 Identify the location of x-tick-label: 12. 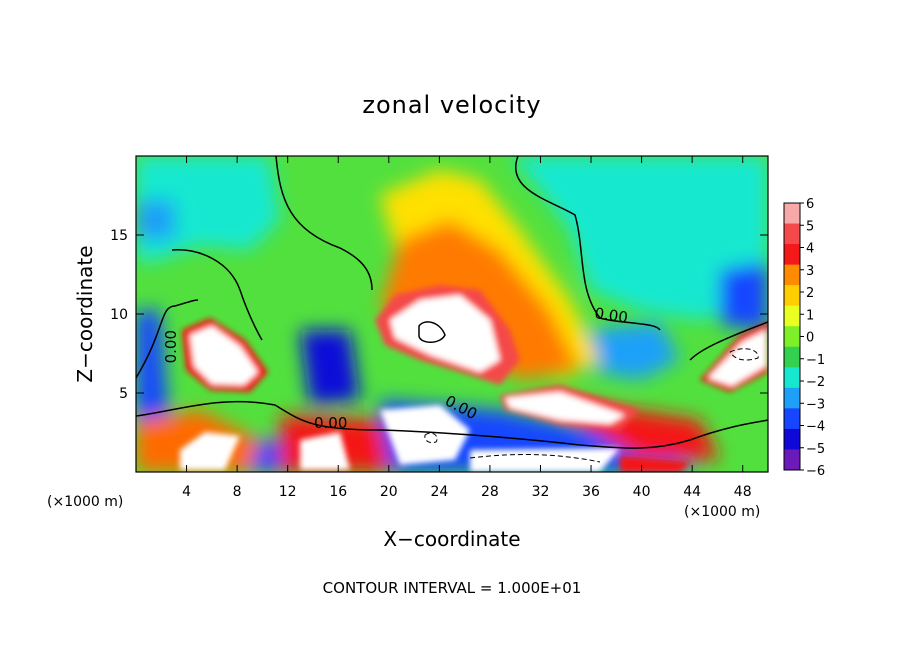
(288, 492).